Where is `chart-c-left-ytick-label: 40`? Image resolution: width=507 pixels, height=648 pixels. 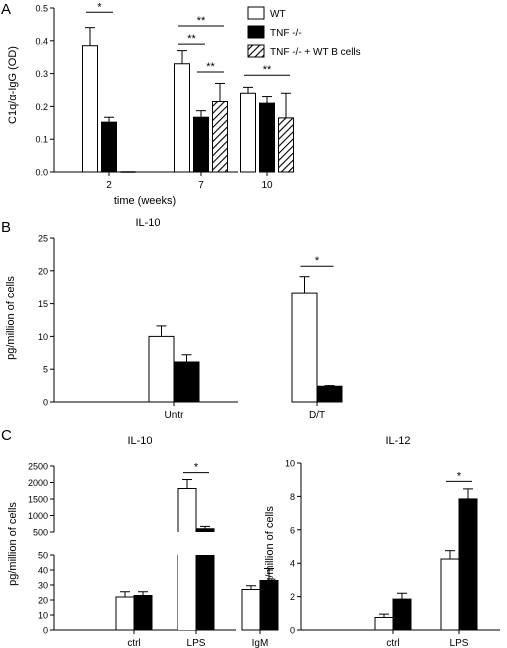 chart-c-left-ytick-label: 40 is located at coordinates (43, 571).